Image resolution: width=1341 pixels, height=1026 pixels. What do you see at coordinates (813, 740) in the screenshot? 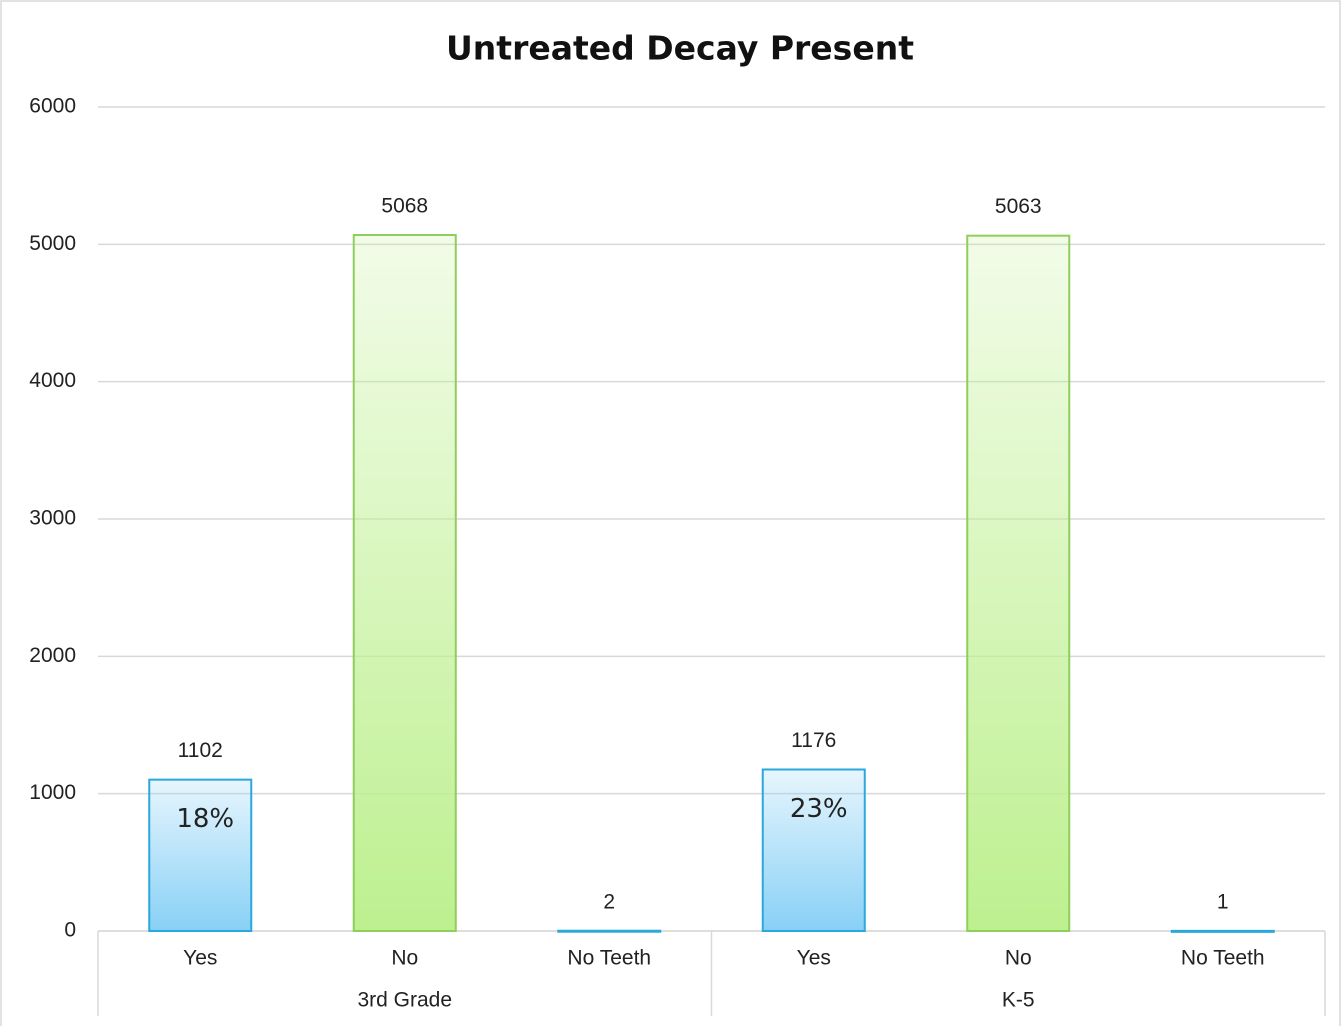
I see `value-label: 1176` at bounding box center [813, 740].